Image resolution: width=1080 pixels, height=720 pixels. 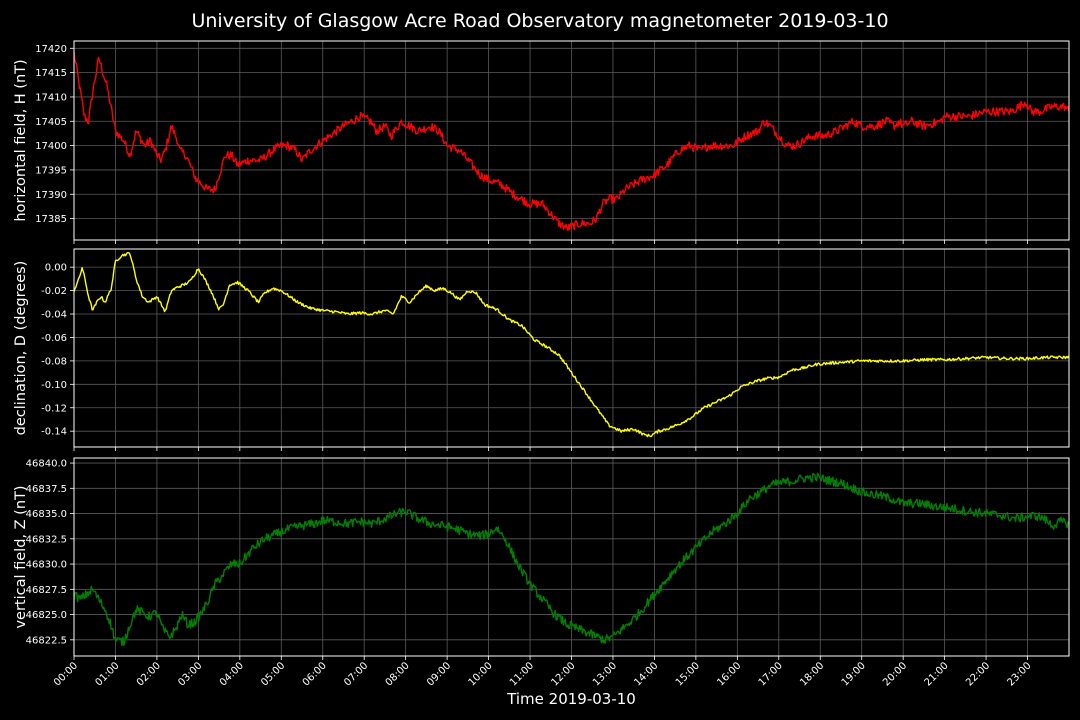 What do you see at coordinates (812, 674) in the screenshot?
I see `x-tick-label: 18:00` at bounding box center [812, 674].